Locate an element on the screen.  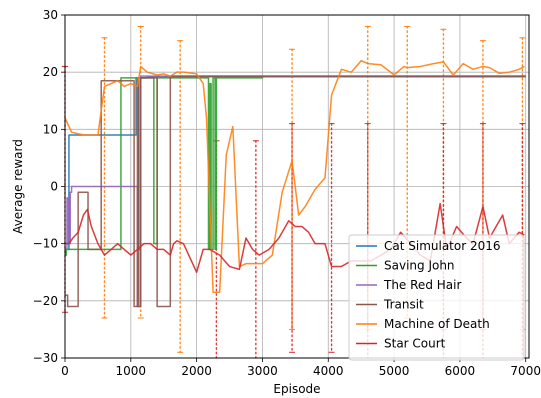
x-tick-label: 4000 is located at coordinates (328, 371).